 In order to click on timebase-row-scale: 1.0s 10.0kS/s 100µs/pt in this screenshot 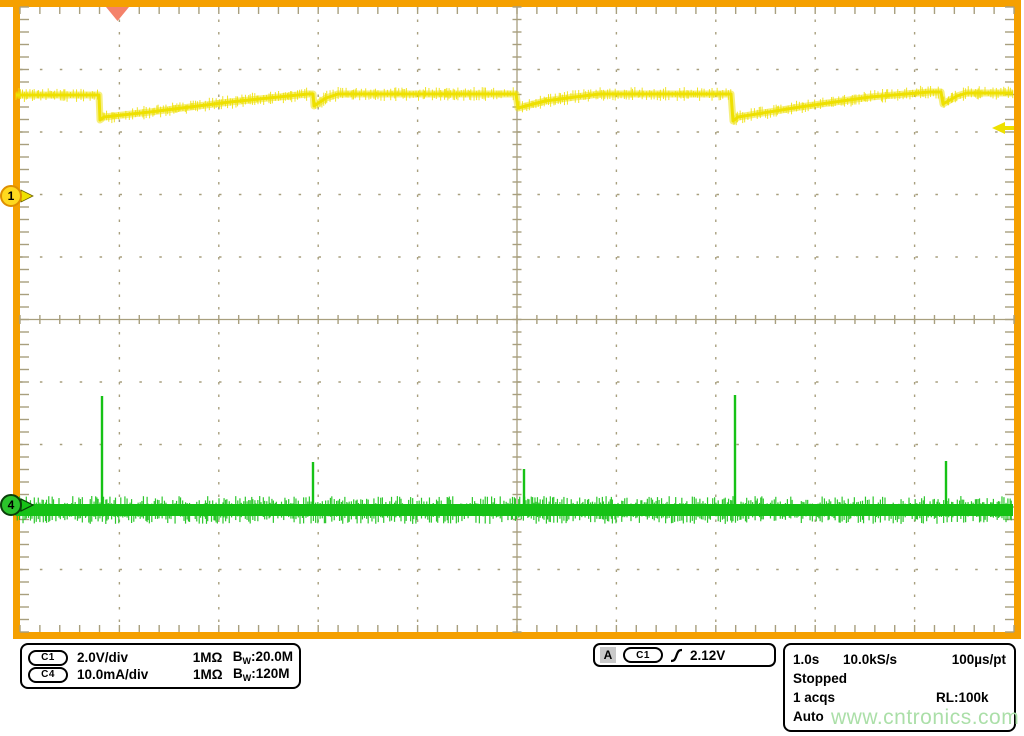, I will do `click(899, 659)`.